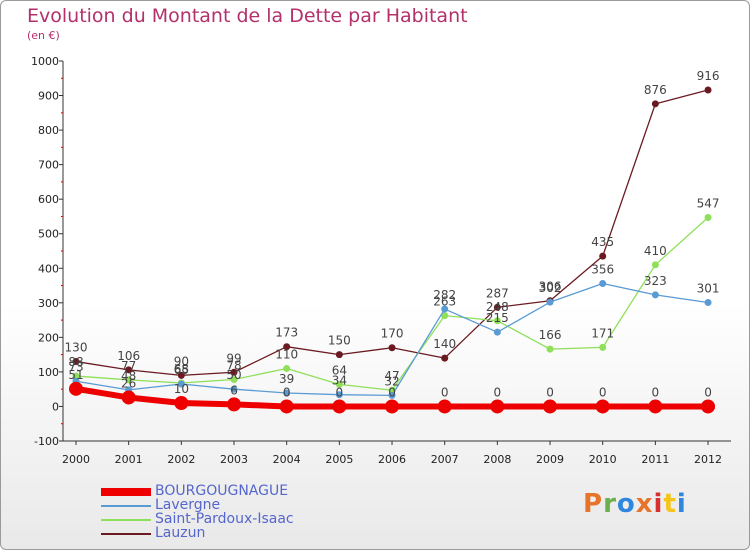 The image size is (750, 550). I want to click on data-label: 6, so click(234, 390).